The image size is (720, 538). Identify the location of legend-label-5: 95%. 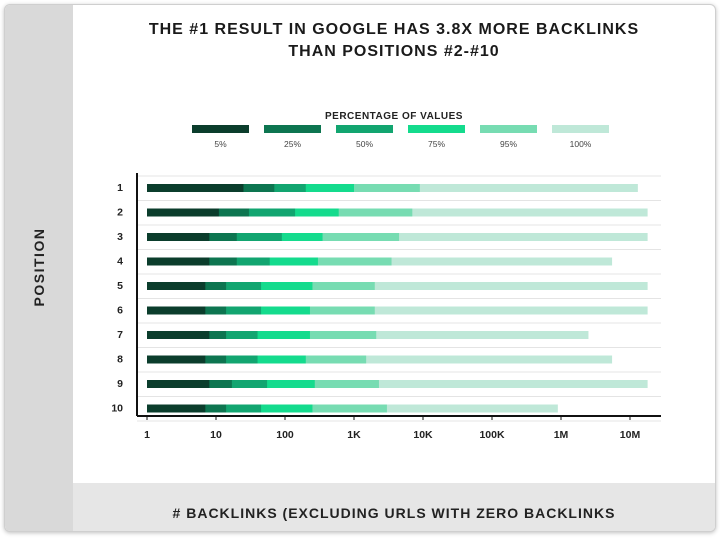
(508, 144).